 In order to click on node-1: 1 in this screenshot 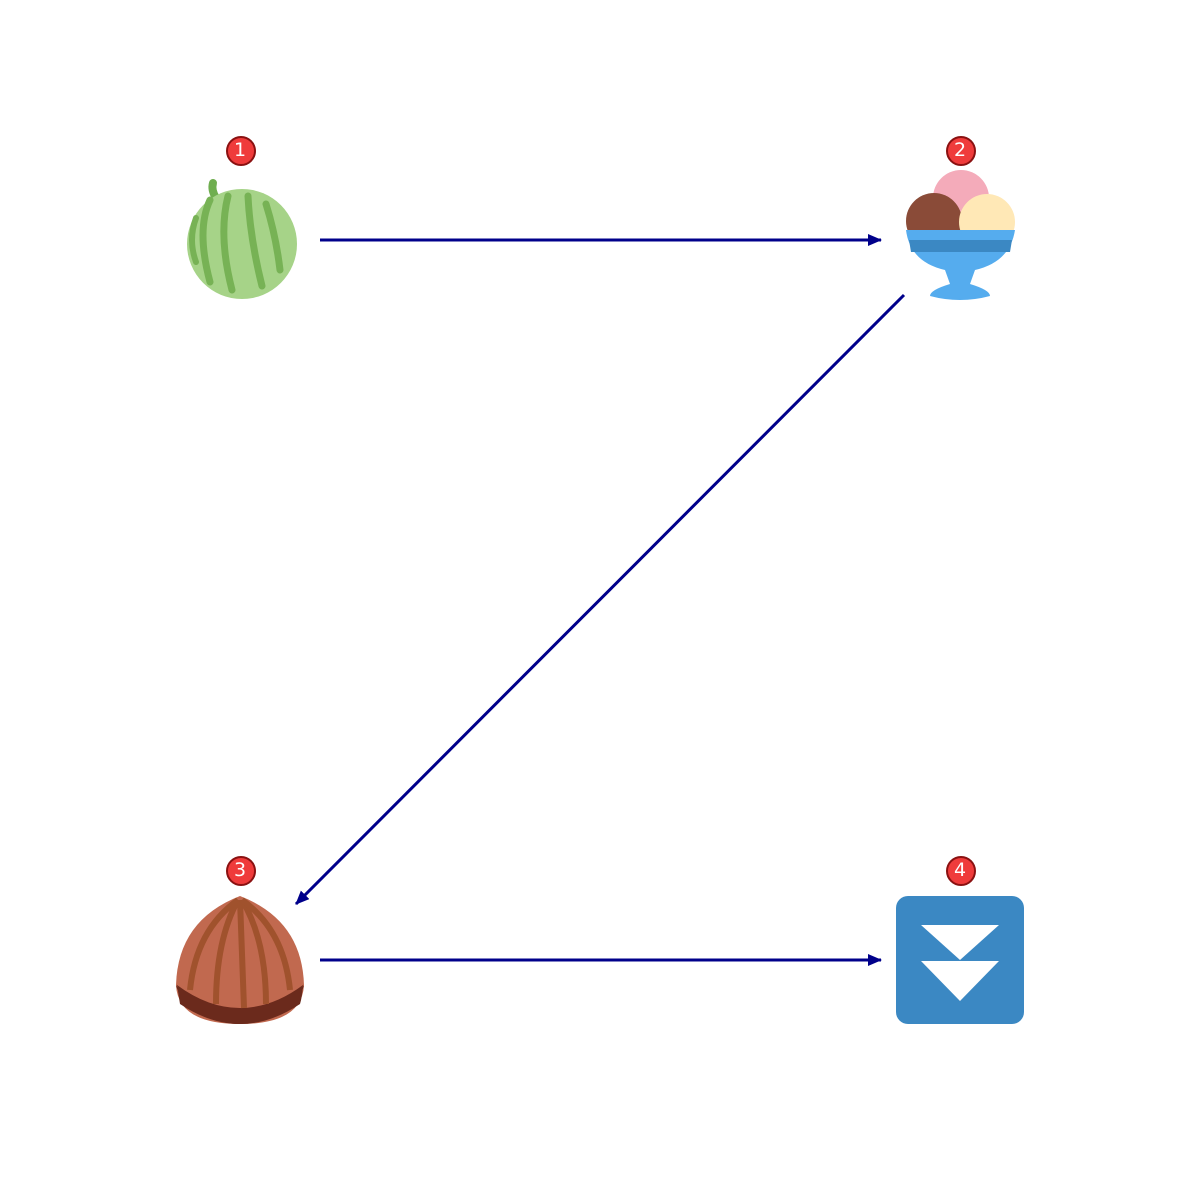, I will do `click(242, 217)`.